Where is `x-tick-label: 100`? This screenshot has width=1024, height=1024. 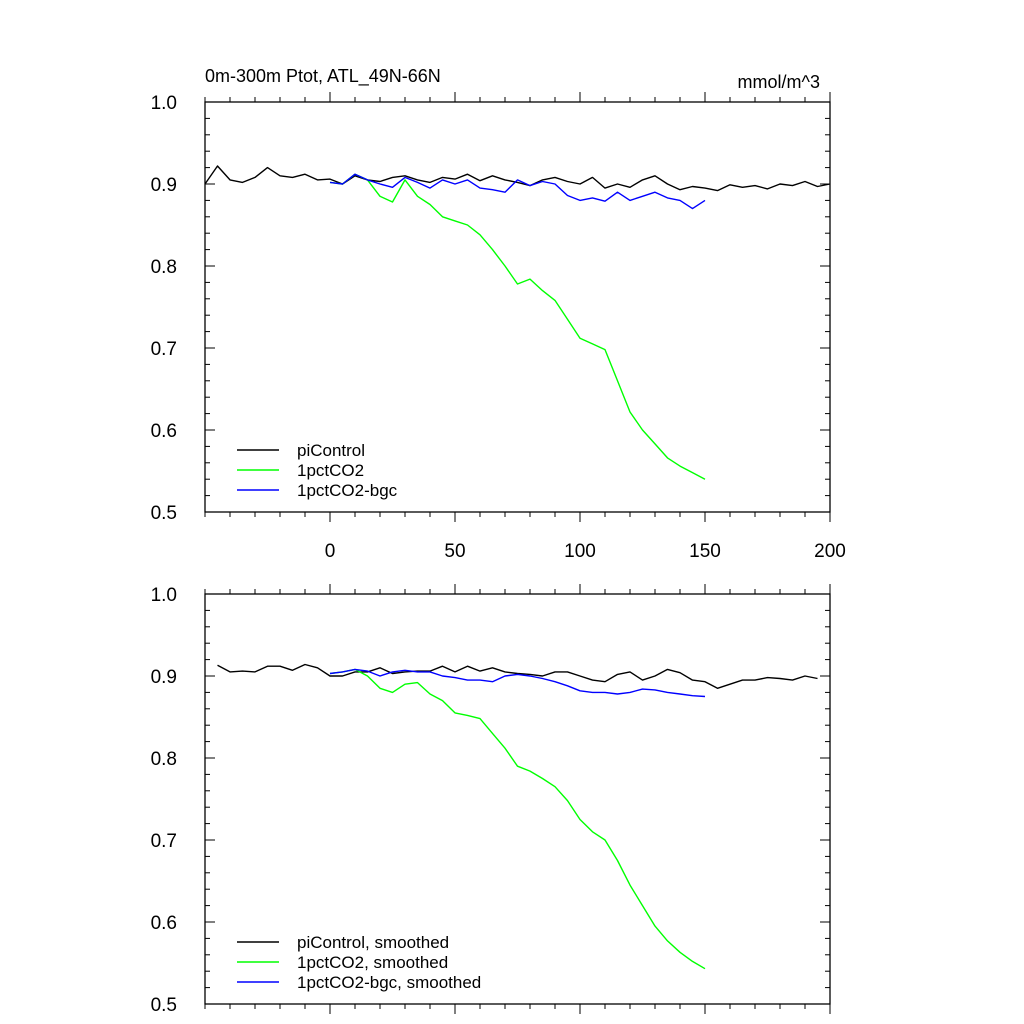 x-tick-label: 100 is located at coordinates (580, 551).